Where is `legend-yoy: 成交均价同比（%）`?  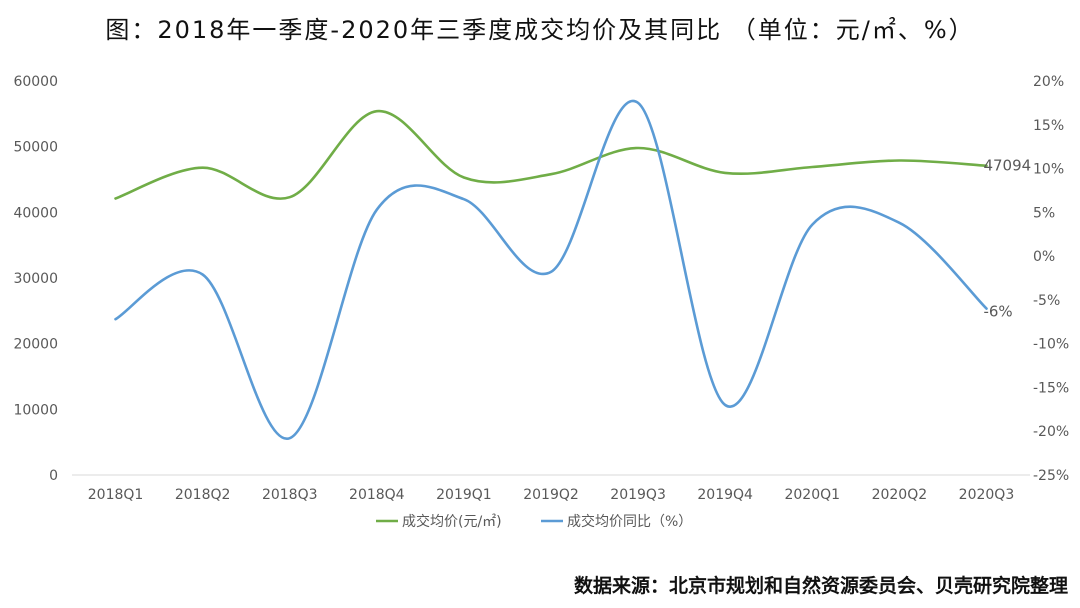 legend-yoy: 成交均价同比（%） is located at coordinates (616, 521).